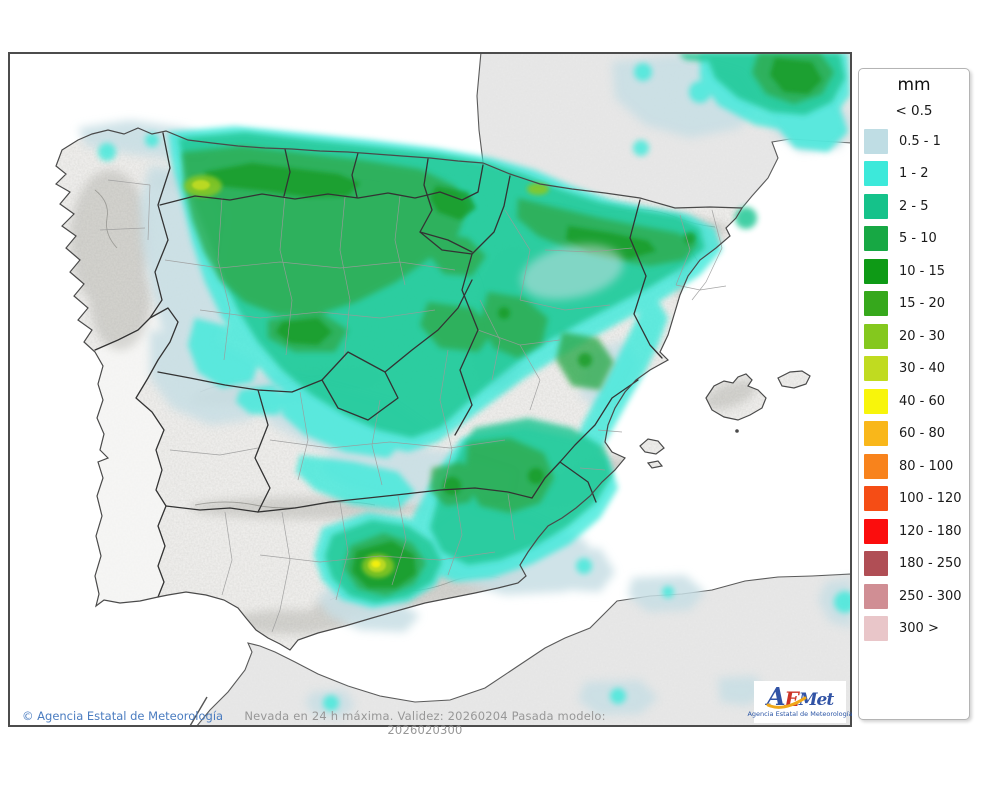 The image size is (1000, 790). What do you see at coordinates (930, 499) in the screenshot?
I see `legend-label: 100 - 120` at bounding box center [930, 499].